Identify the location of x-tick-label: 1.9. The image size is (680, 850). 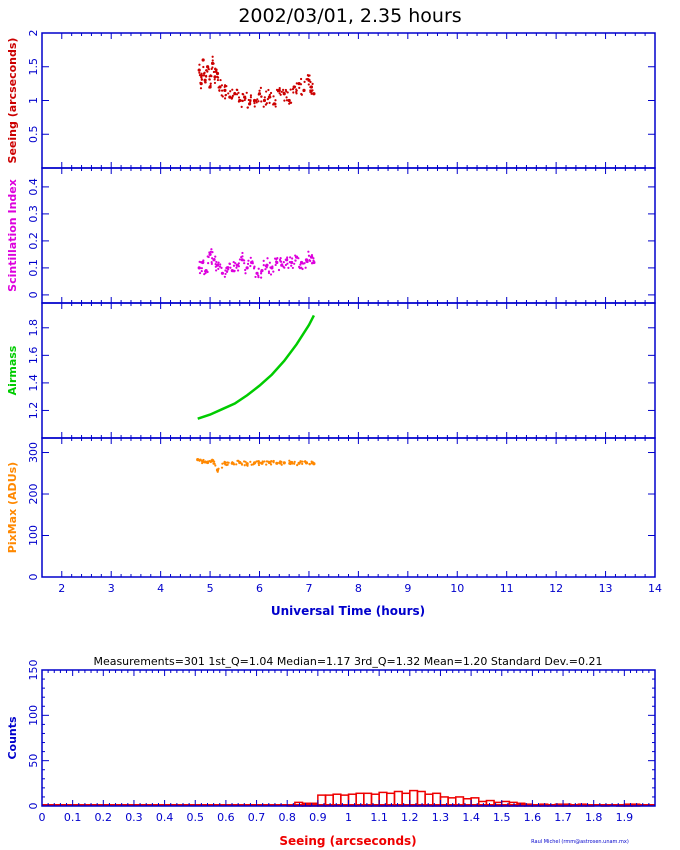
(625, 817).